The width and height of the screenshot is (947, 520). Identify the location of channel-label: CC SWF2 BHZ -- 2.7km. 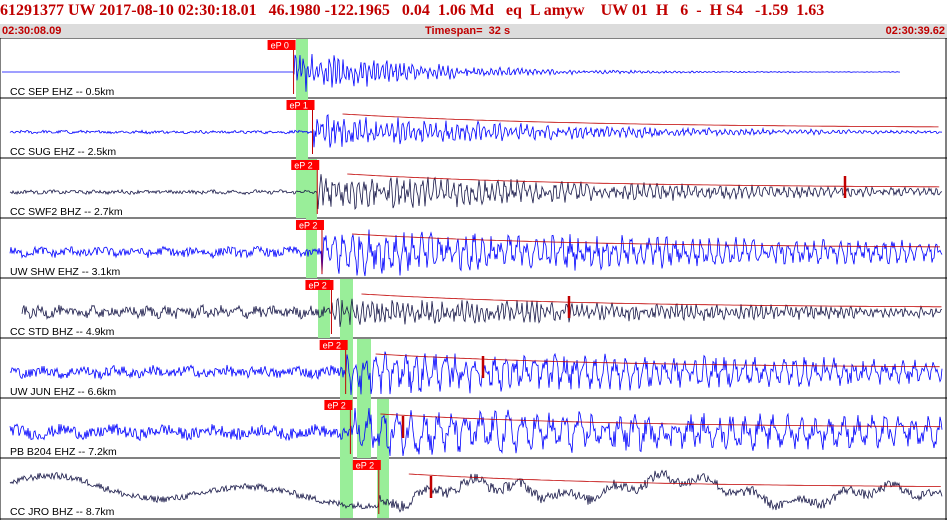
(66, 212).